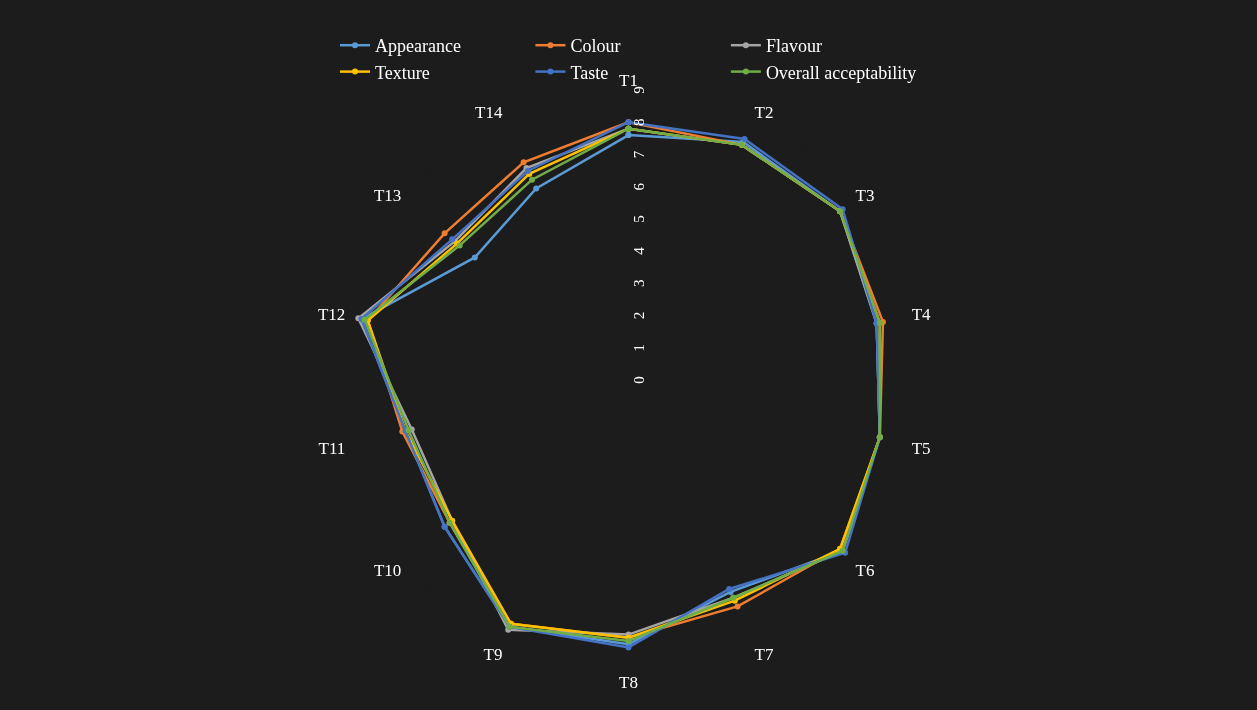 The height and width of the screenshot is (710, 1257). I want to click on y-tick-label: 6, so click(639, 186).